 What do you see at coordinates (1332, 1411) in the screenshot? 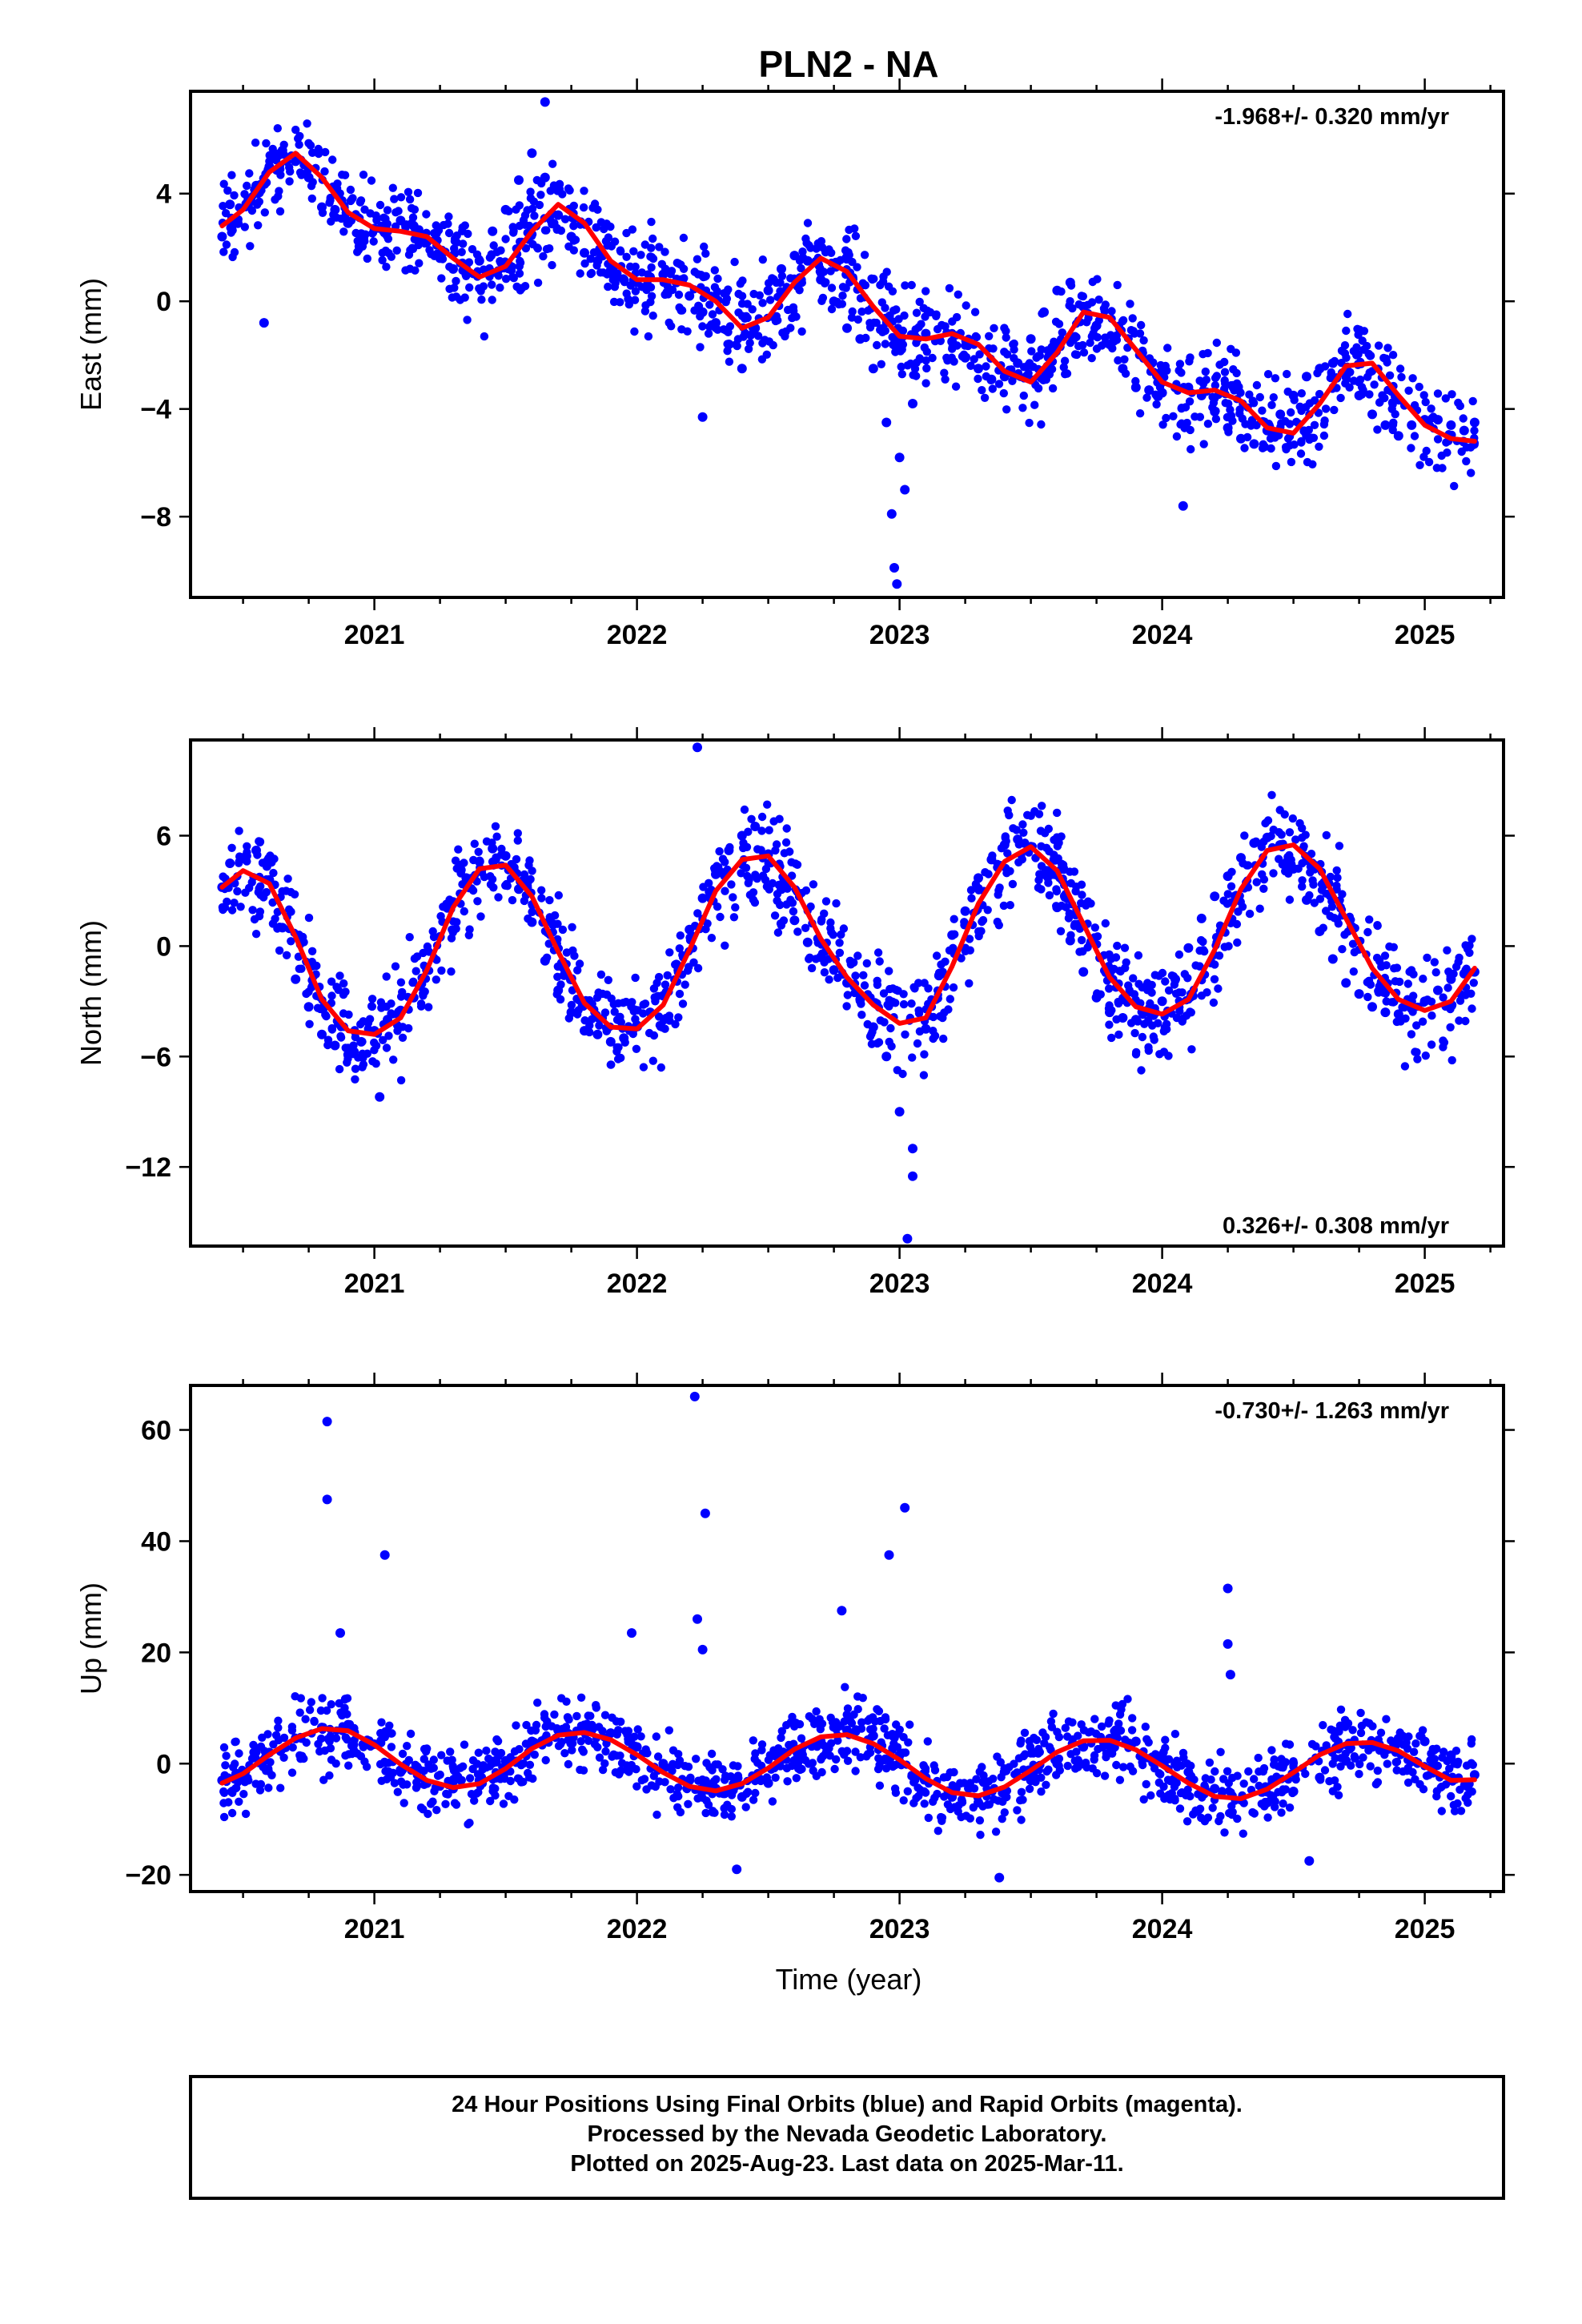
I see `up-rate-label: -0.730+/- 1.263 mm/yr` at bounding box center [1332, 1411].